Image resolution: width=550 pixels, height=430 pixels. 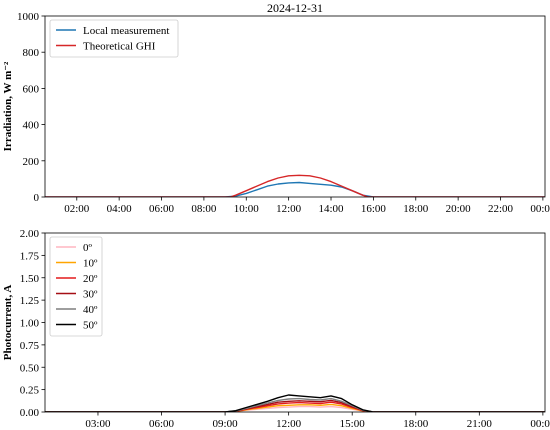 I want to click on x-tick-label: 04:00, so click(x=120, y=209).